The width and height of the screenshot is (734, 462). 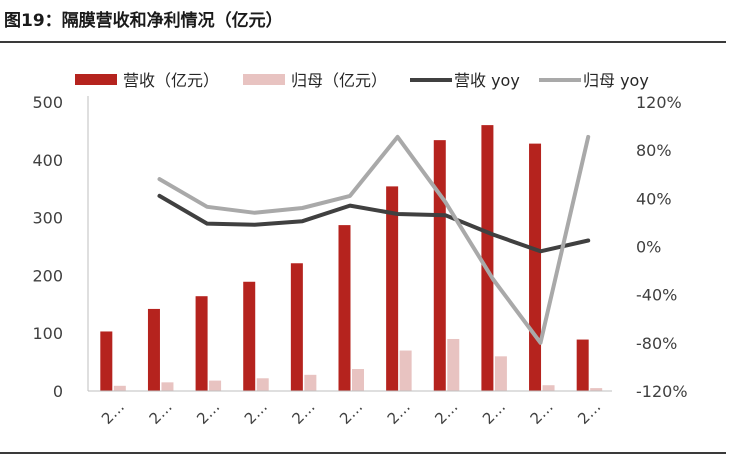 I want to click on legend-revenue-label: 营收（亿元）, so click(x=171, y=80).